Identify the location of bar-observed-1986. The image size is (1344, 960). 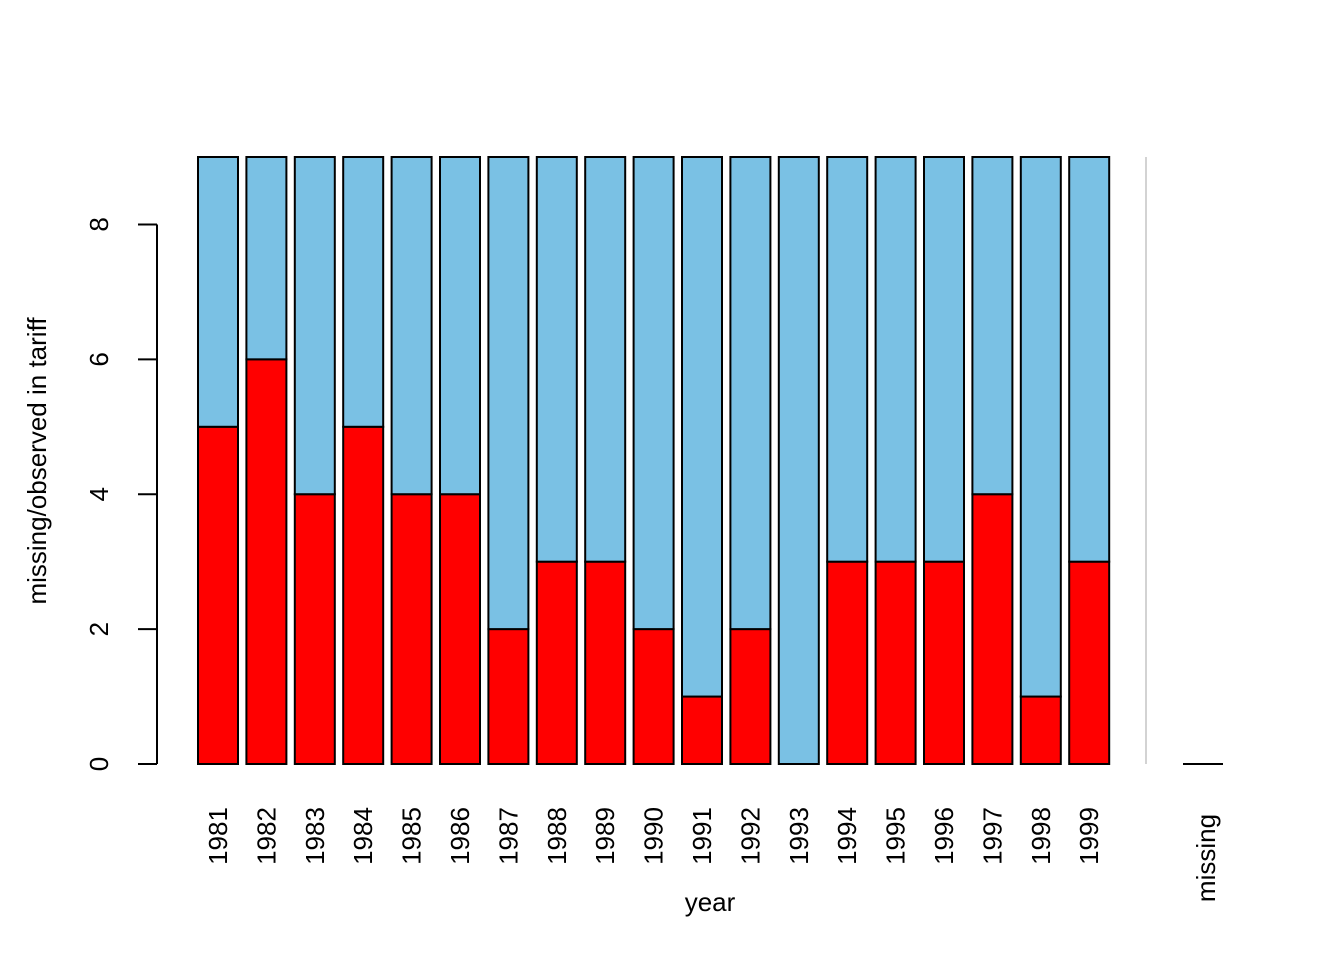
(460, 326).